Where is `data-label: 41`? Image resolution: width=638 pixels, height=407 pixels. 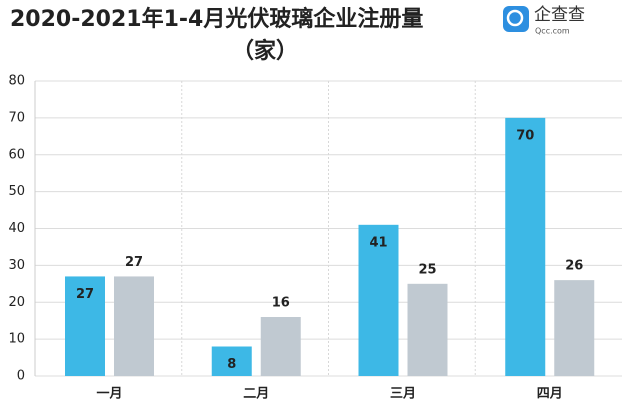 data-label: 41 is located at coordinates (378, 242).